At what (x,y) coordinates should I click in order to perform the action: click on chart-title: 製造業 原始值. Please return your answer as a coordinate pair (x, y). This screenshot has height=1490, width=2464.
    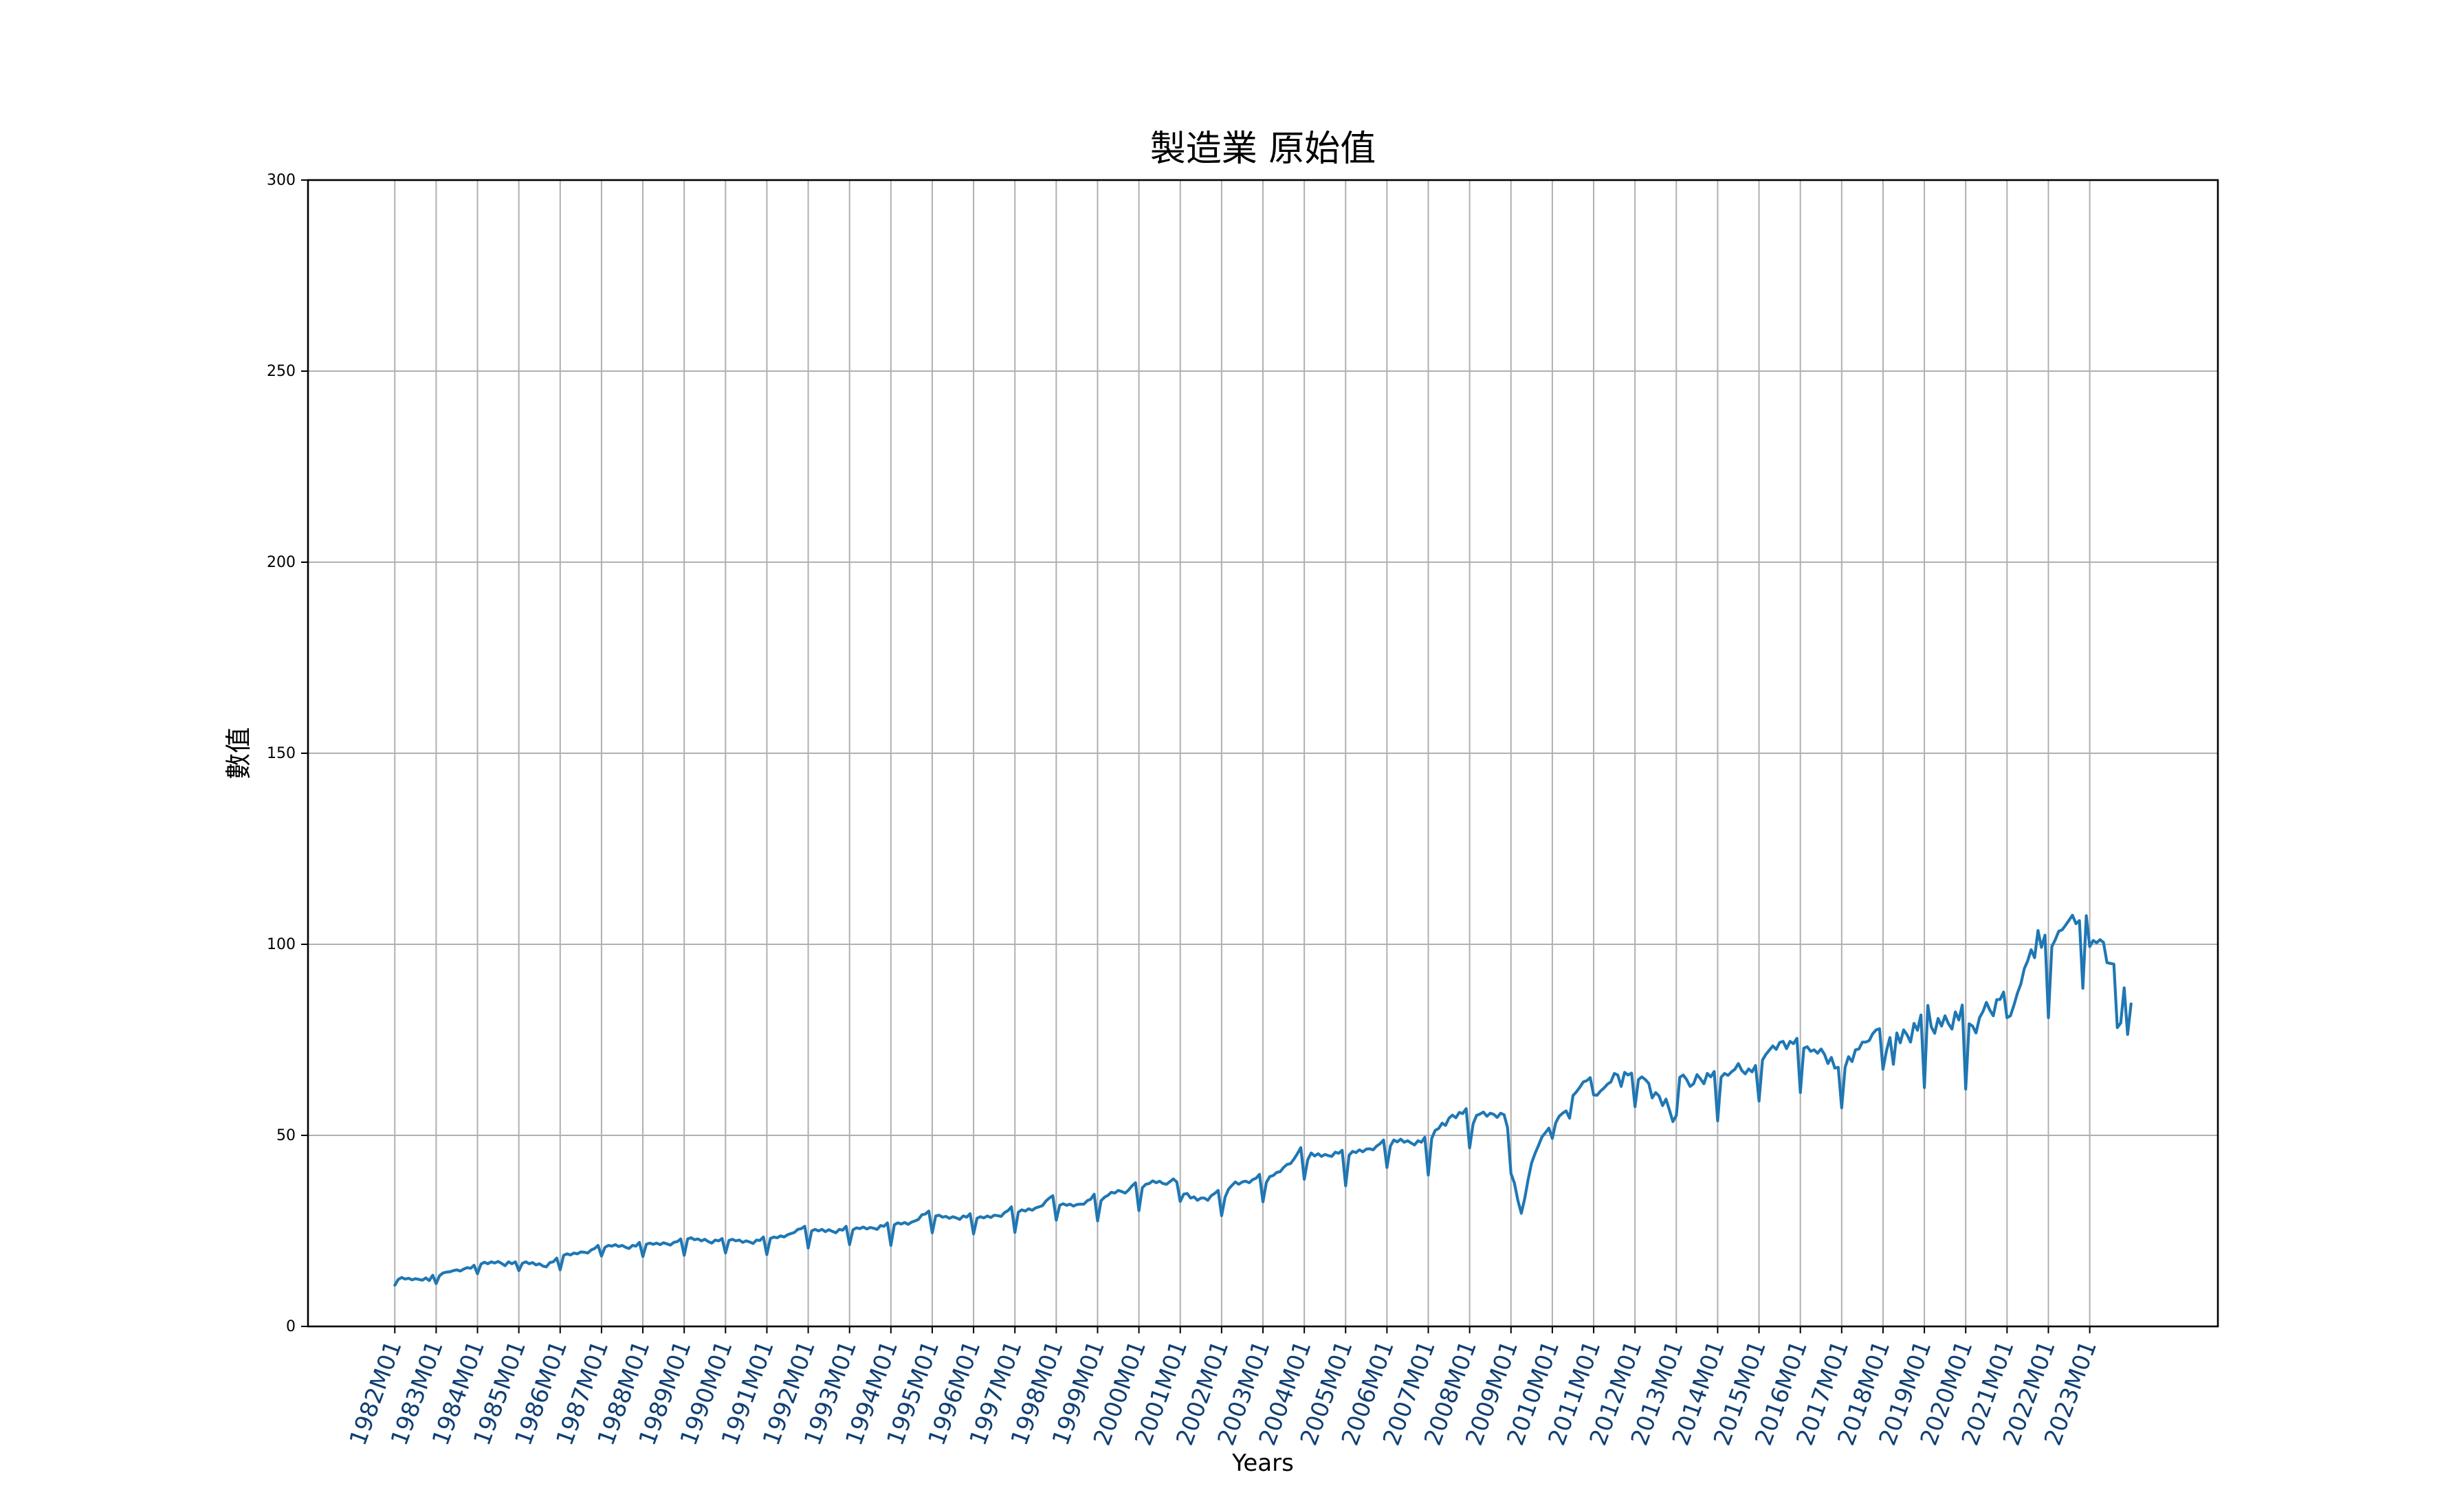
    Looking at the image, I should click on (1263, 149).